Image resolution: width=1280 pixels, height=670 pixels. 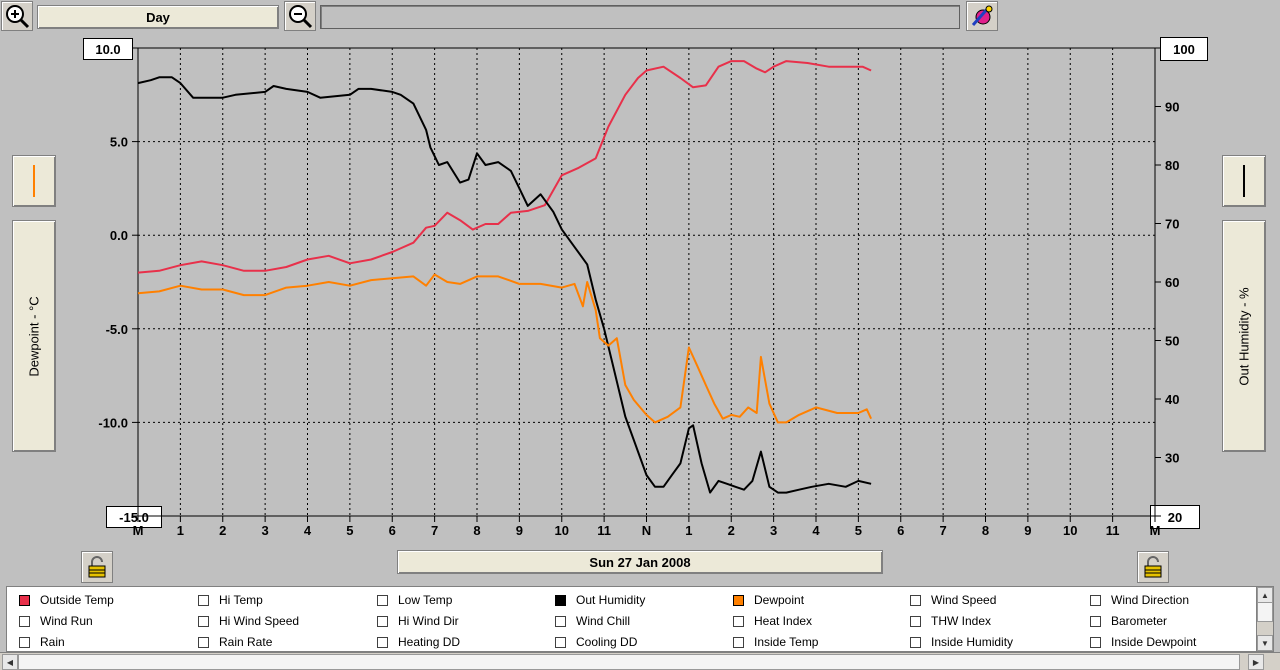 What do you see at coordinates (1155, 530) in the screenshot?
I see `x-tick-label: M` at bounding box center [1155, 530].